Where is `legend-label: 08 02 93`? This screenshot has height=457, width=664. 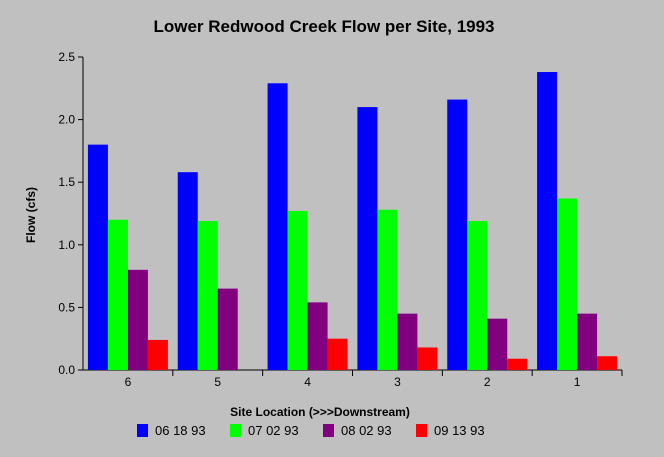 legend-label: 08 02 93 is located at coordinates (366, 430).